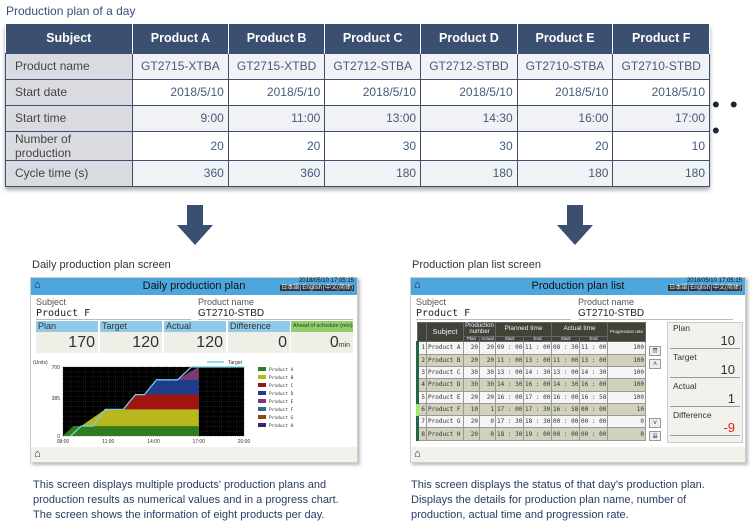  I want to click on table-cell: 6, so click(421, 409).